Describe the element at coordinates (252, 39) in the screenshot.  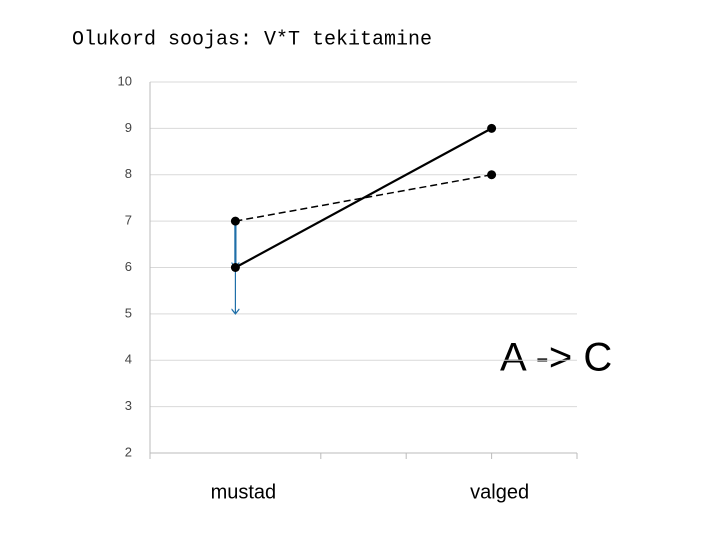
I see `chart-title: Olukord soojas: V*T tekitamine` at that location.